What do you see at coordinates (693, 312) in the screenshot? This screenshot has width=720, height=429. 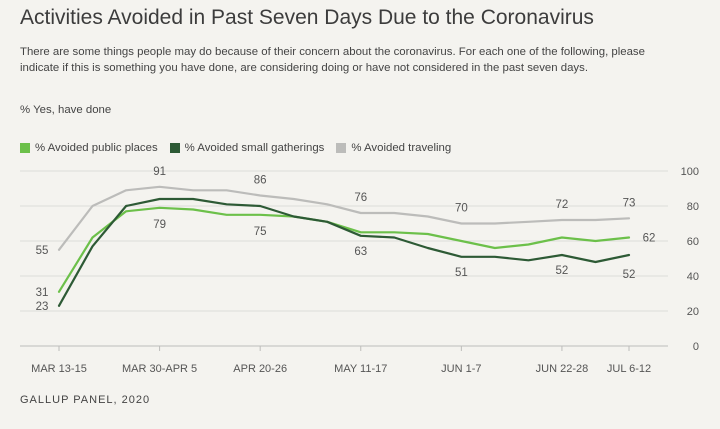 I see `y-tick-label: 20` at bounding box center [693, 312].